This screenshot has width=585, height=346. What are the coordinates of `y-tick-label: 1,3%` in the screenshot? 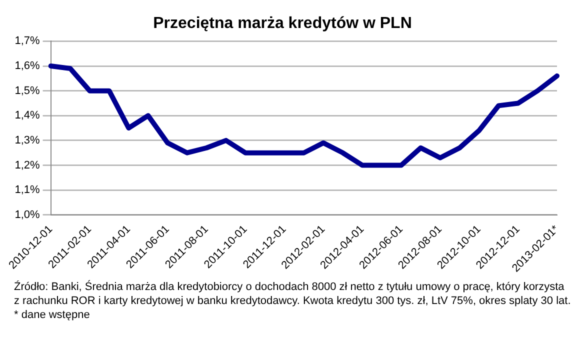 It's located at (27, 140).